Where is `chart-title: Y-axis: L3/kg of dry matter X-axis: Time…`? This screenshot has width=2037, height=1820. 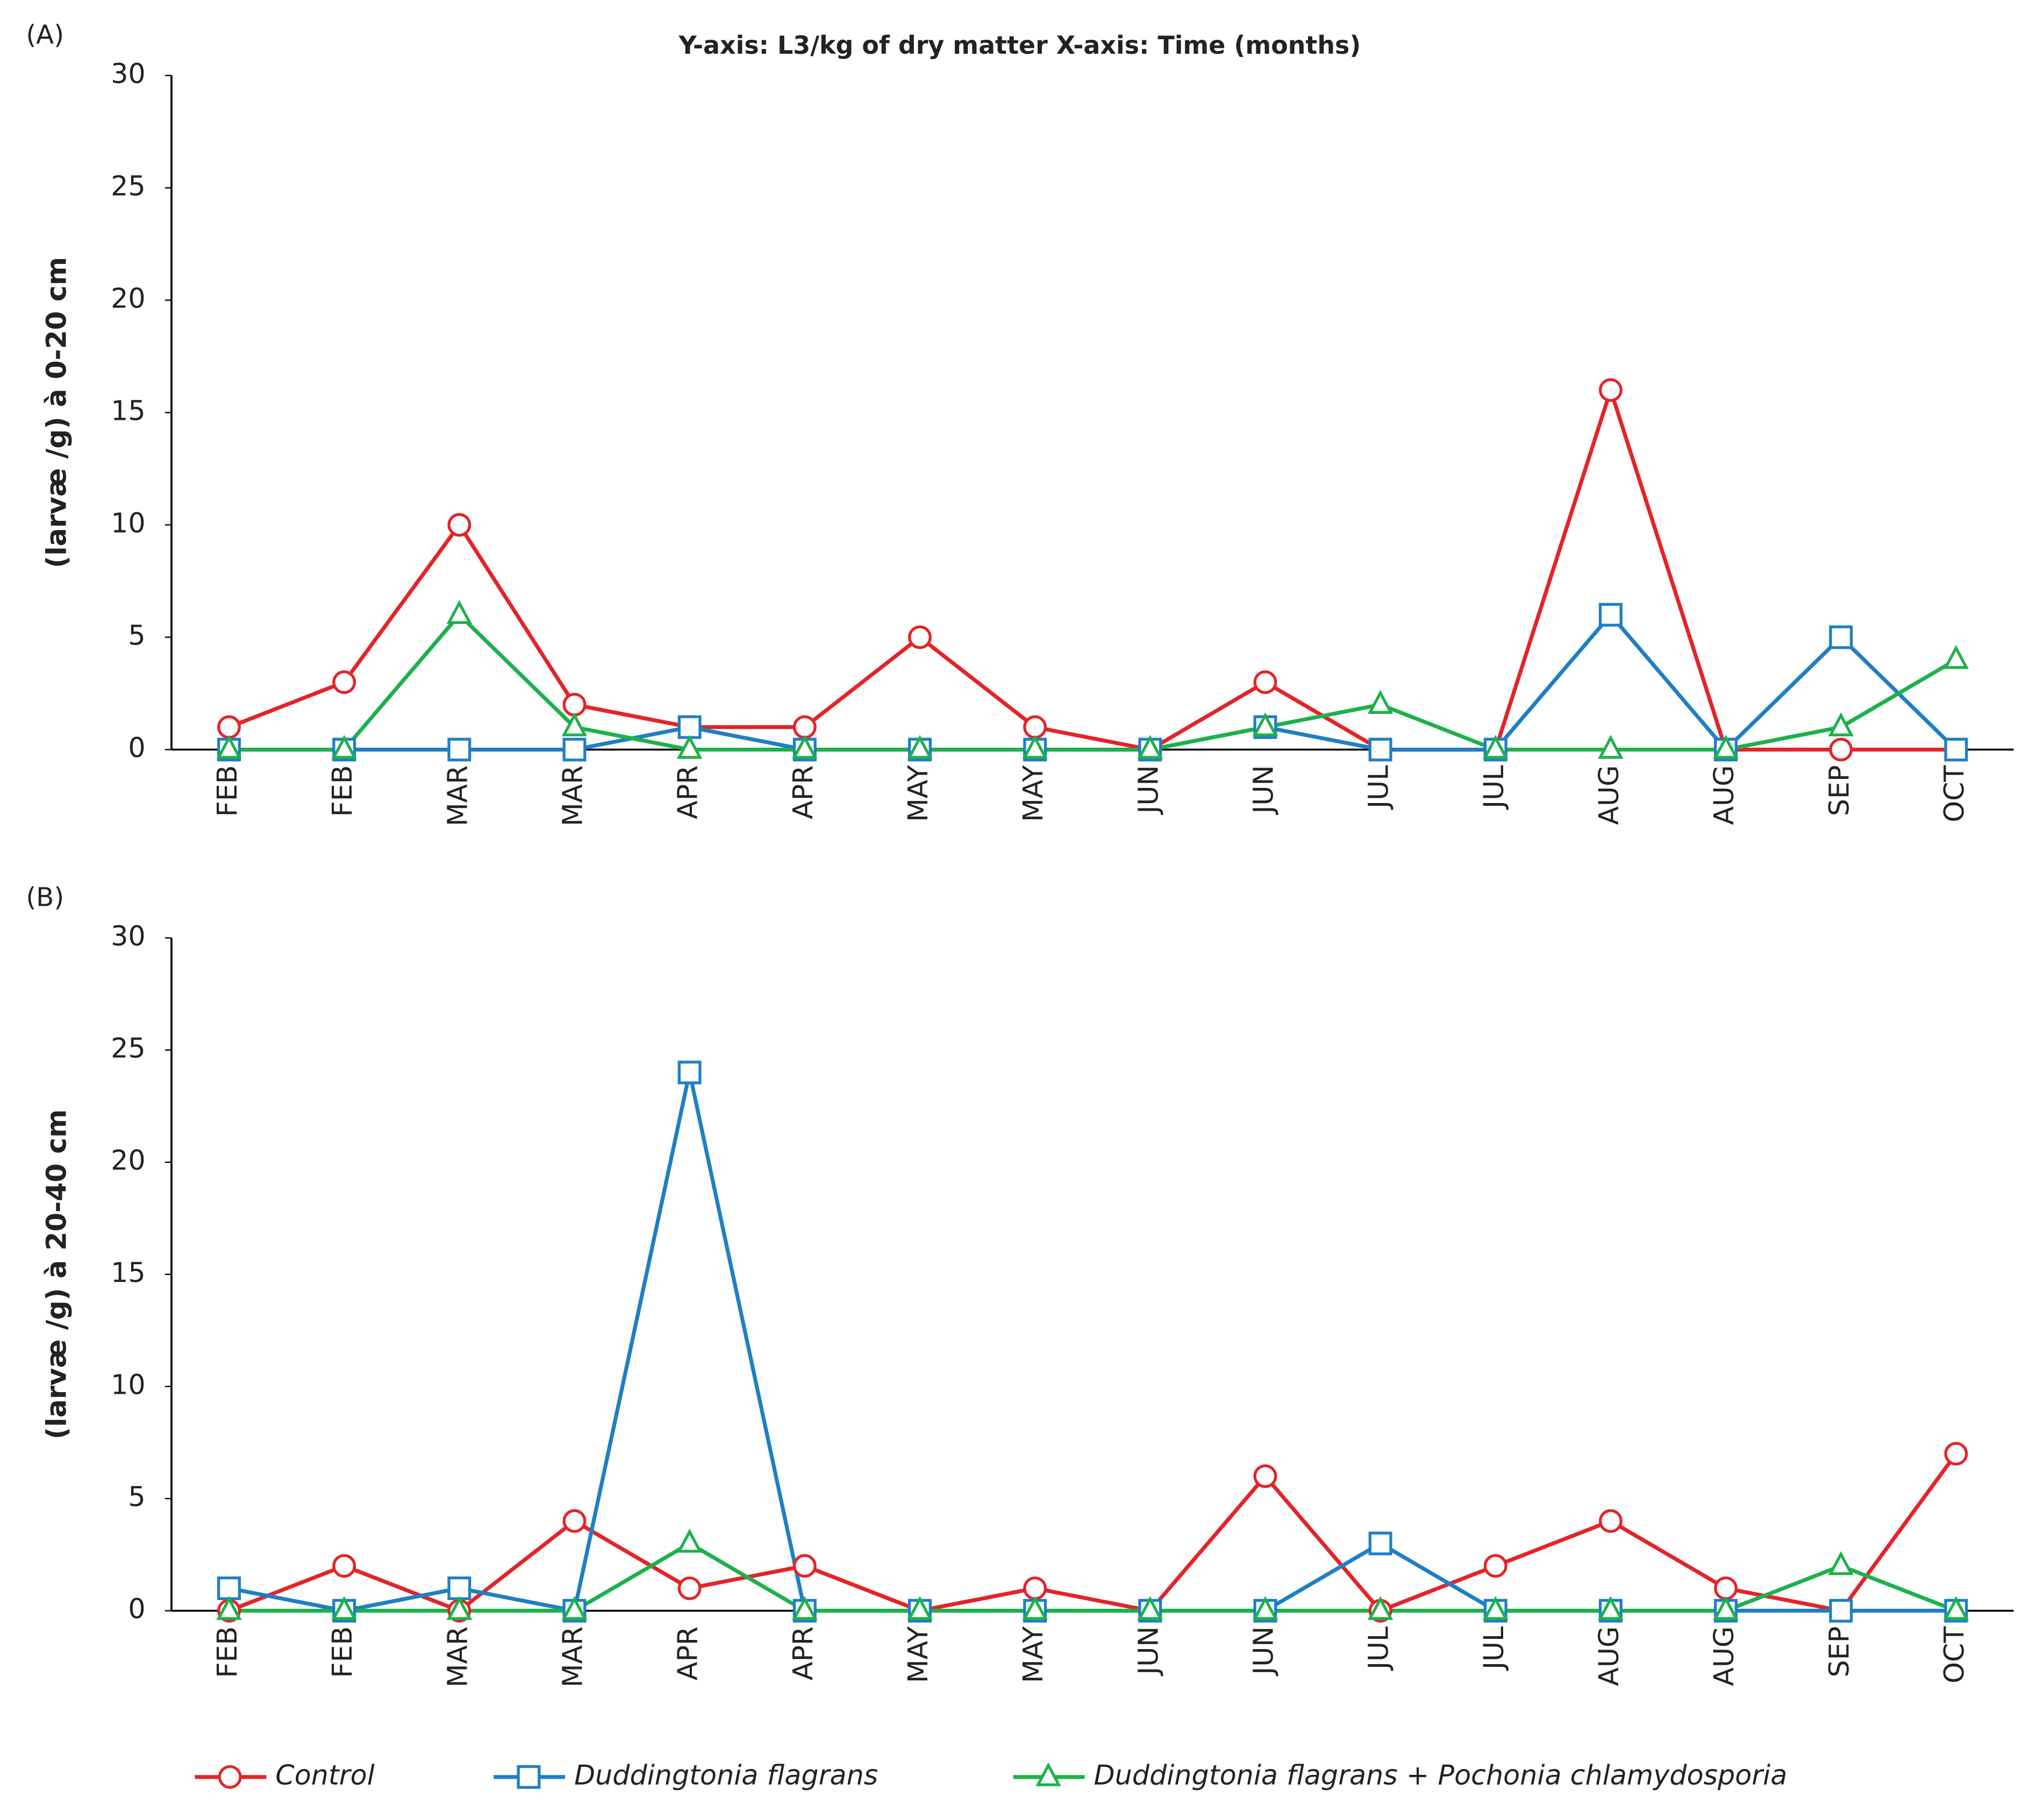 chart-title: Y-axis: L3/kg of dry matter X-axis: Time… is located at coordinates (1020, 46).